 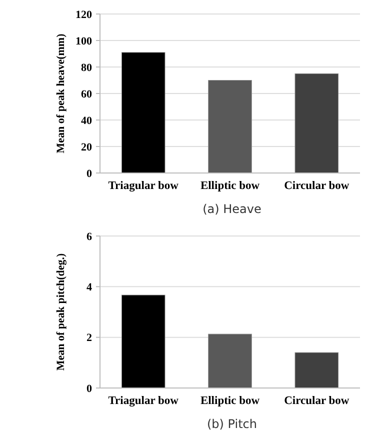 What do you see at coordinates (86, 94) in the screenshot?
I see `y-tick-label: 60` at bounding box center [86, 94].